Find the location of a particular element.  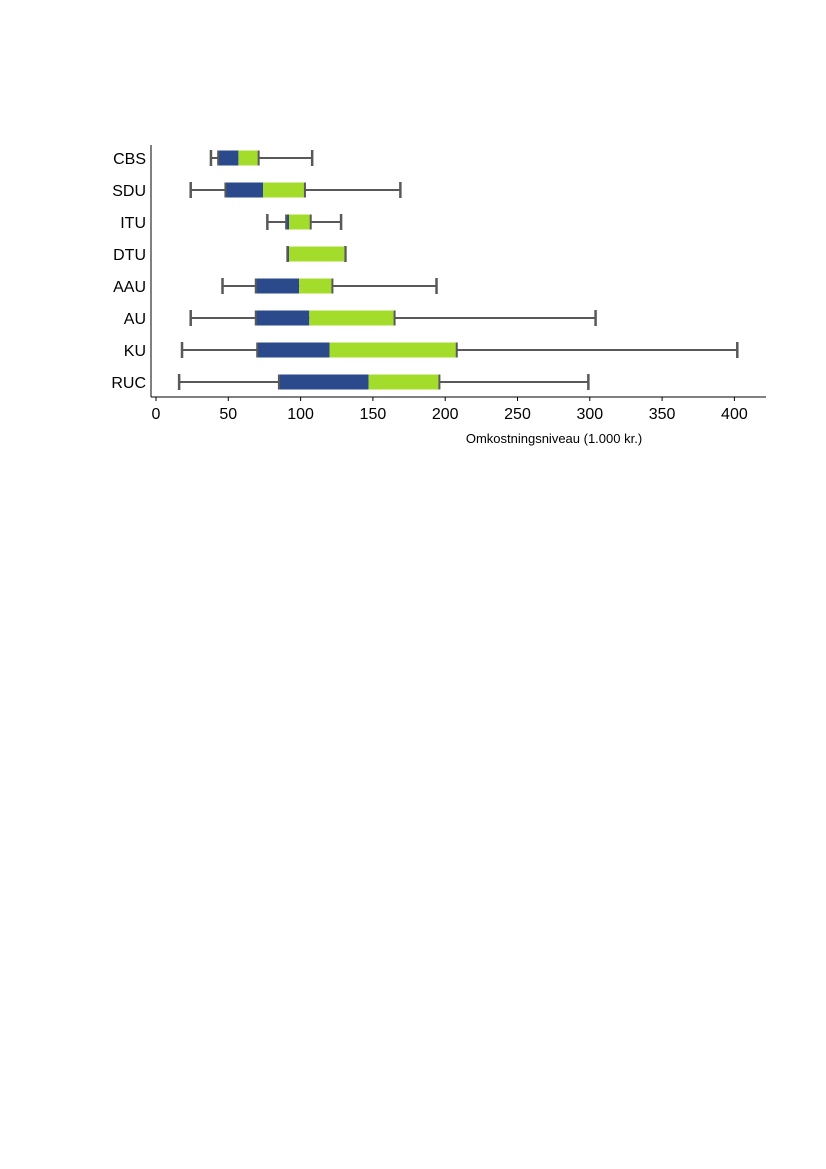

box-series is located at coordinates (458, 270).